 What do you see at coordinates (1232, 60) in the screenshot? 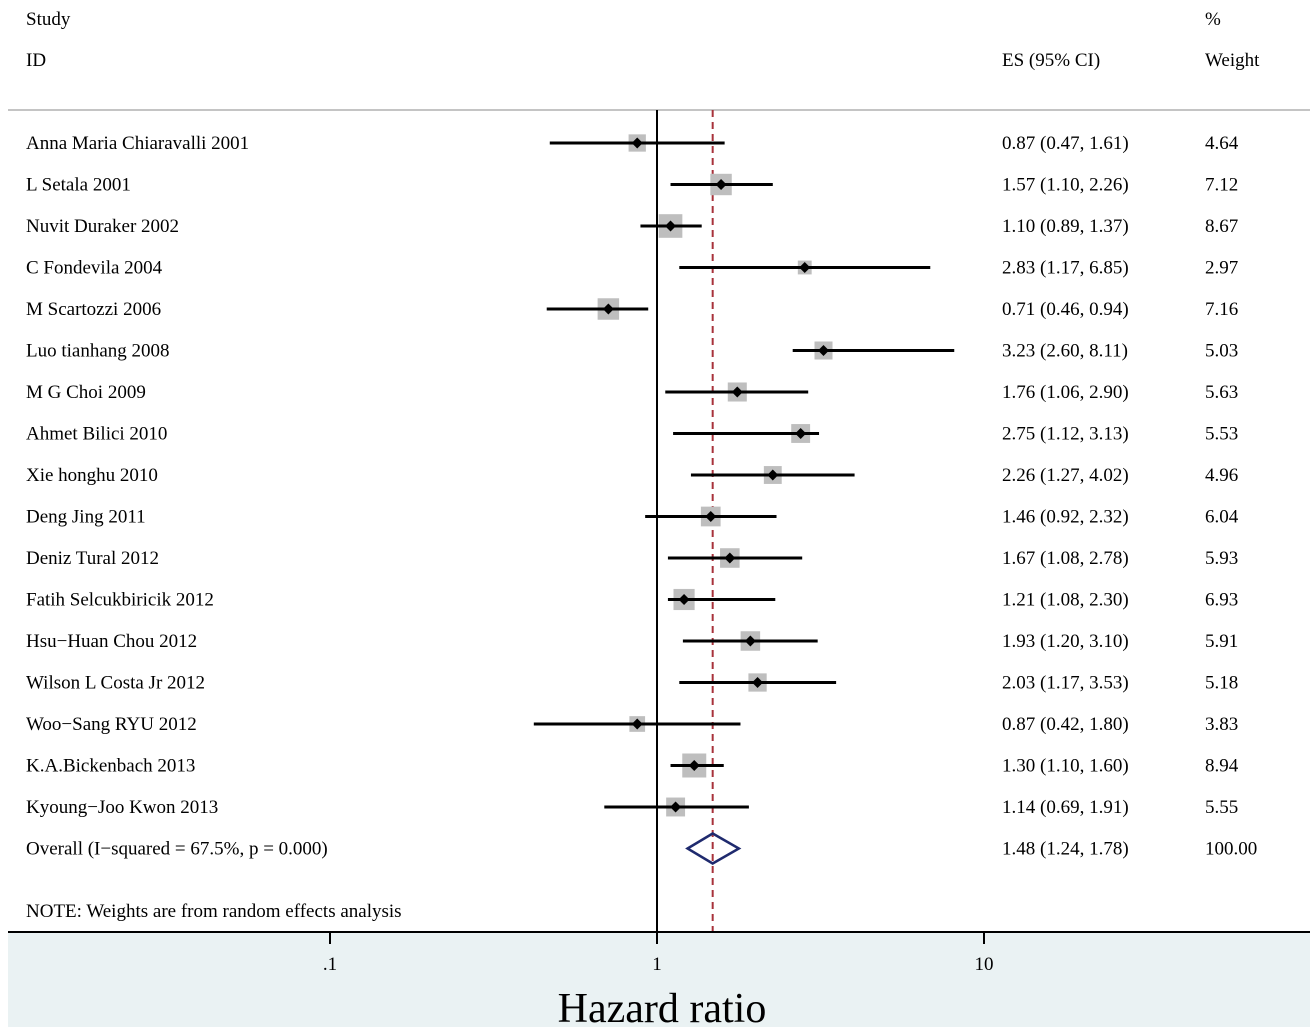
I see `header-weight: Weight` at bounding box center [1232, 60].